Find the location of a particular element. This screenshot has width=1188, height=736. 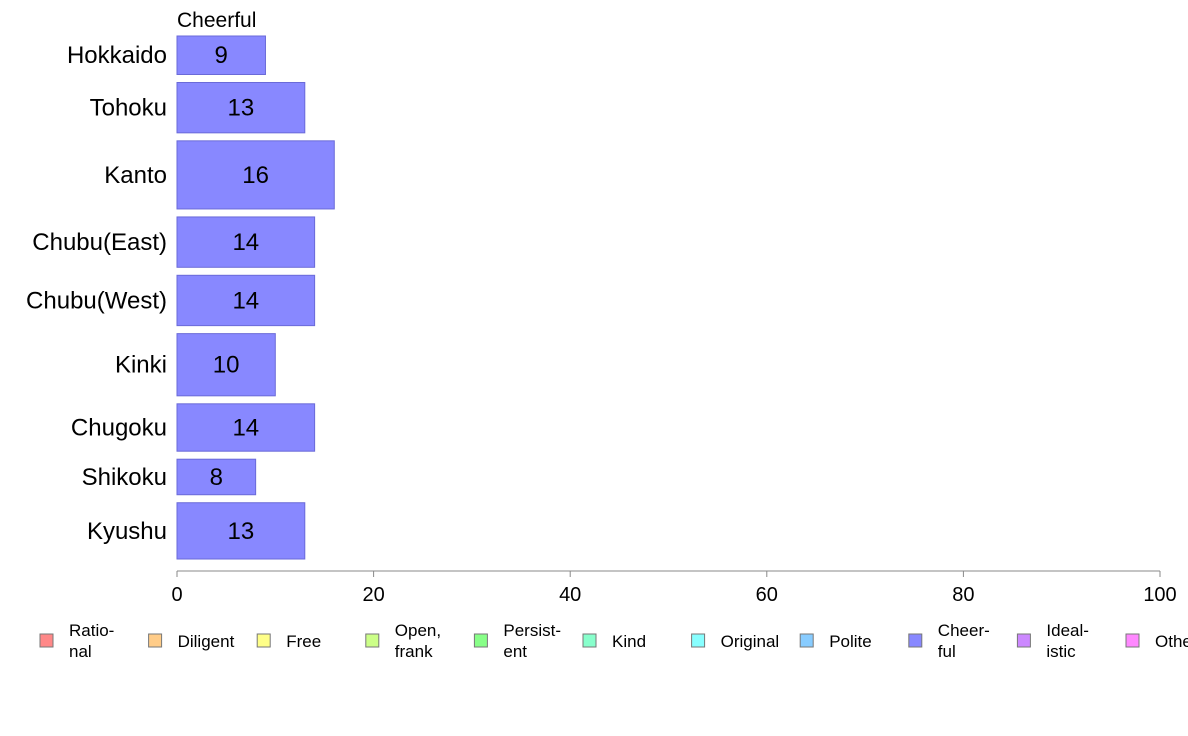

legend-label: Cheer- is located at coordinates (964, 630).